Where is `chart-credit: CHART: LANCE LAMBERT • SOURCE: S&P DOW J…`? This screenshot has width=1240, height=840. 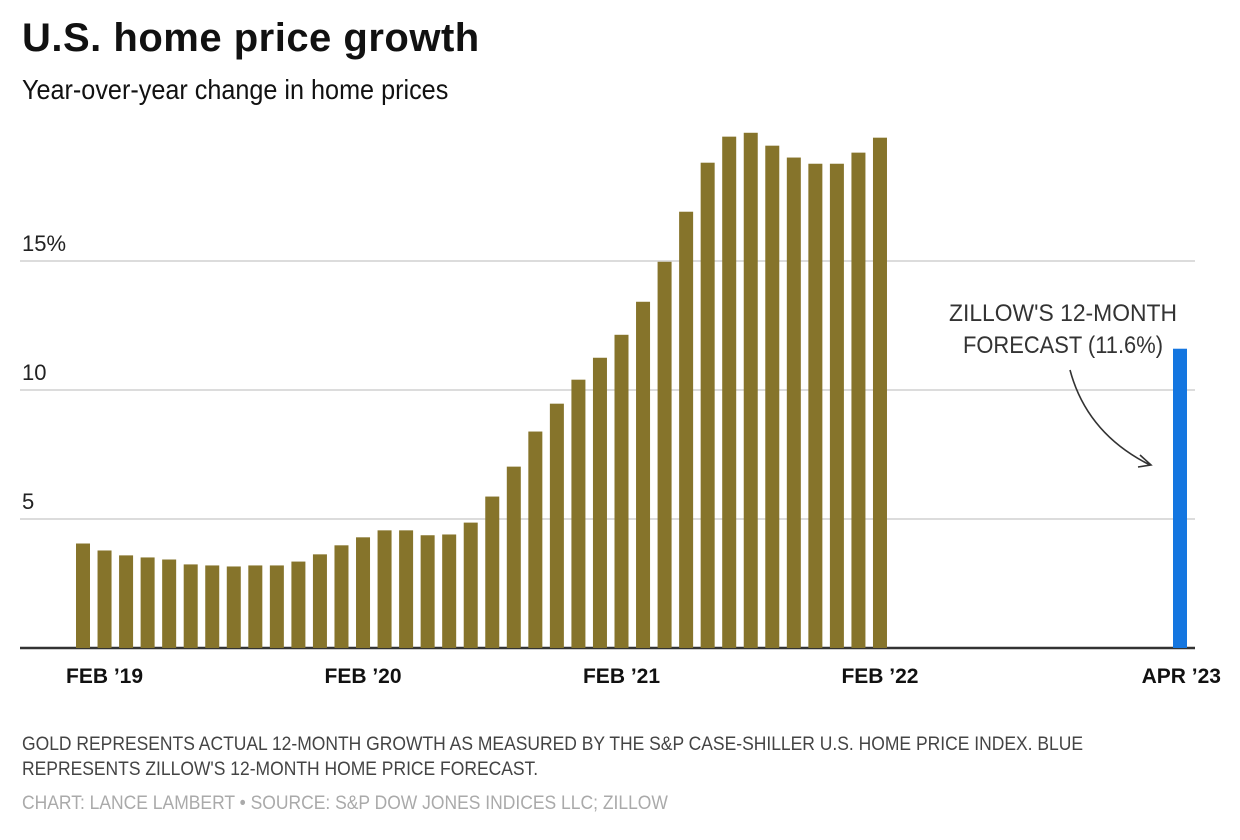 chart-credit: CHART: LANCE LAMBERT • SOURCE: S&P DOW J… is located at coordinates (345, 803).